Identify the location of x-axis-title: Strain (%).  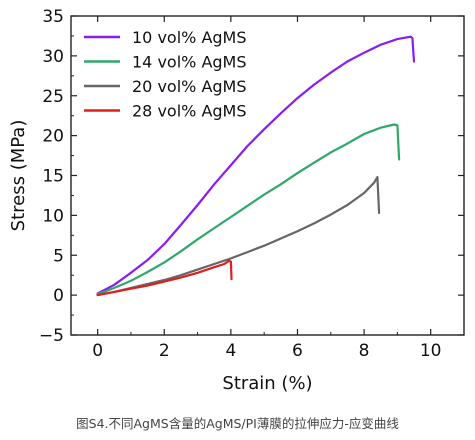
(267, 383).